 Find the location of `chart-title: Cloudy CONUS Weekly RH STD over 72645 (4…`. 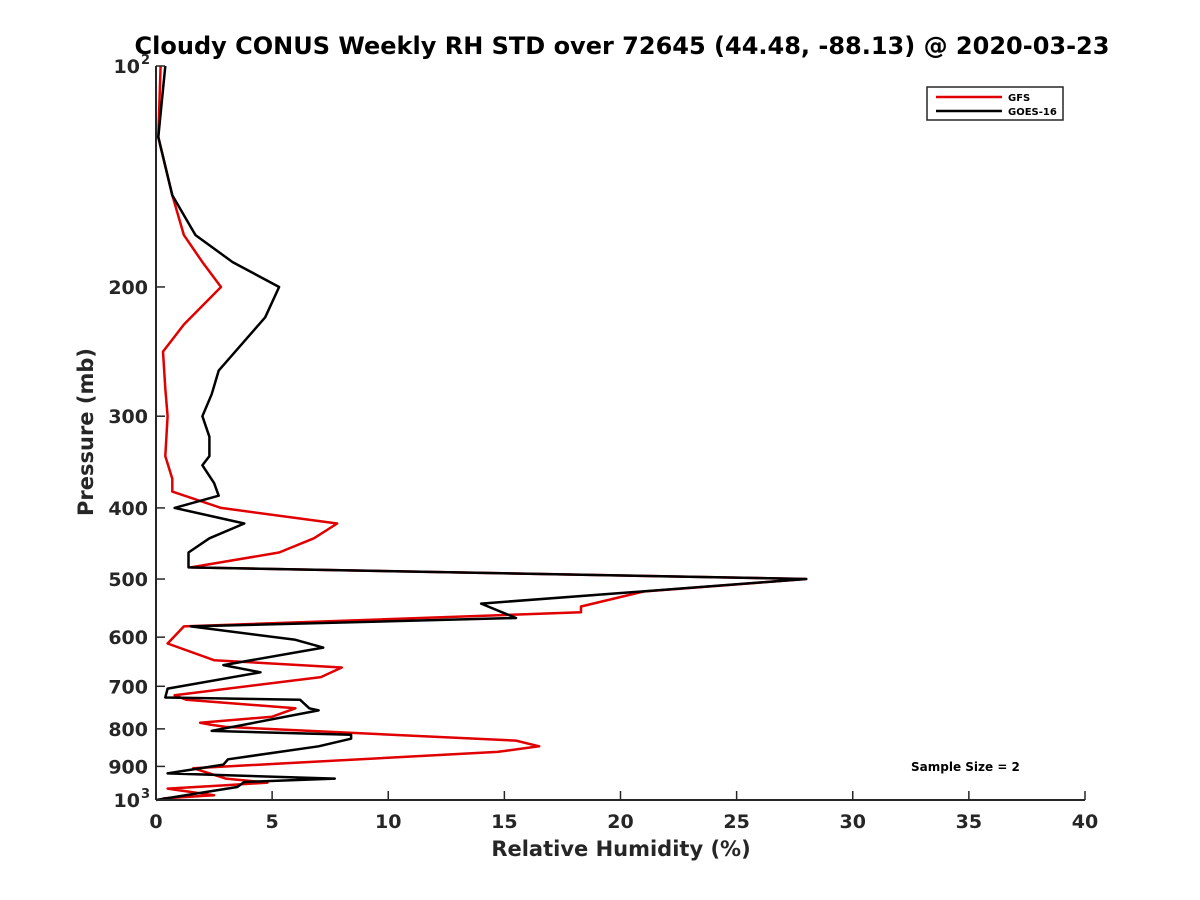

chart-title: Cloudy CONUS Weekly RH STD over 72645 (4… is located at coordinates (622, 46).